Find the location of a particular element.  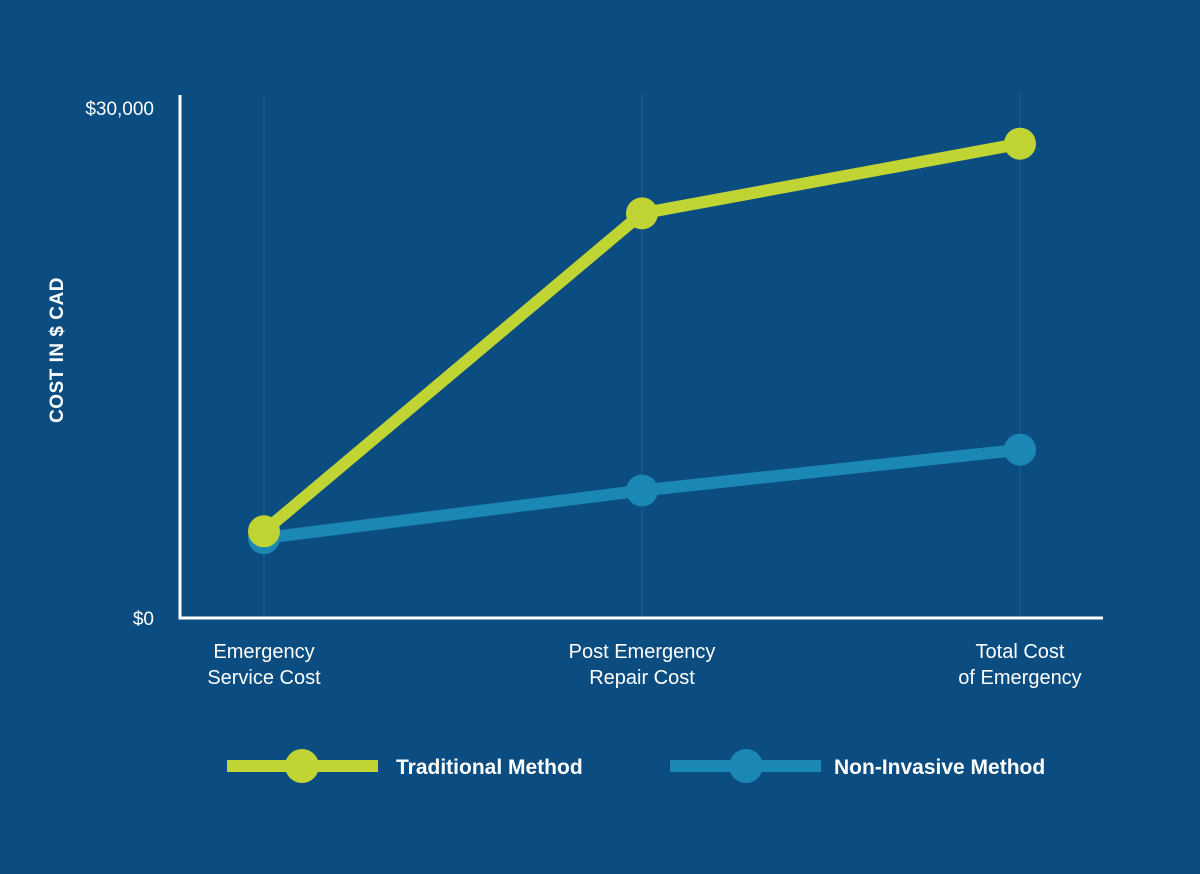

x-tick-label: Repair Cost is located at coordinates (642, 678).